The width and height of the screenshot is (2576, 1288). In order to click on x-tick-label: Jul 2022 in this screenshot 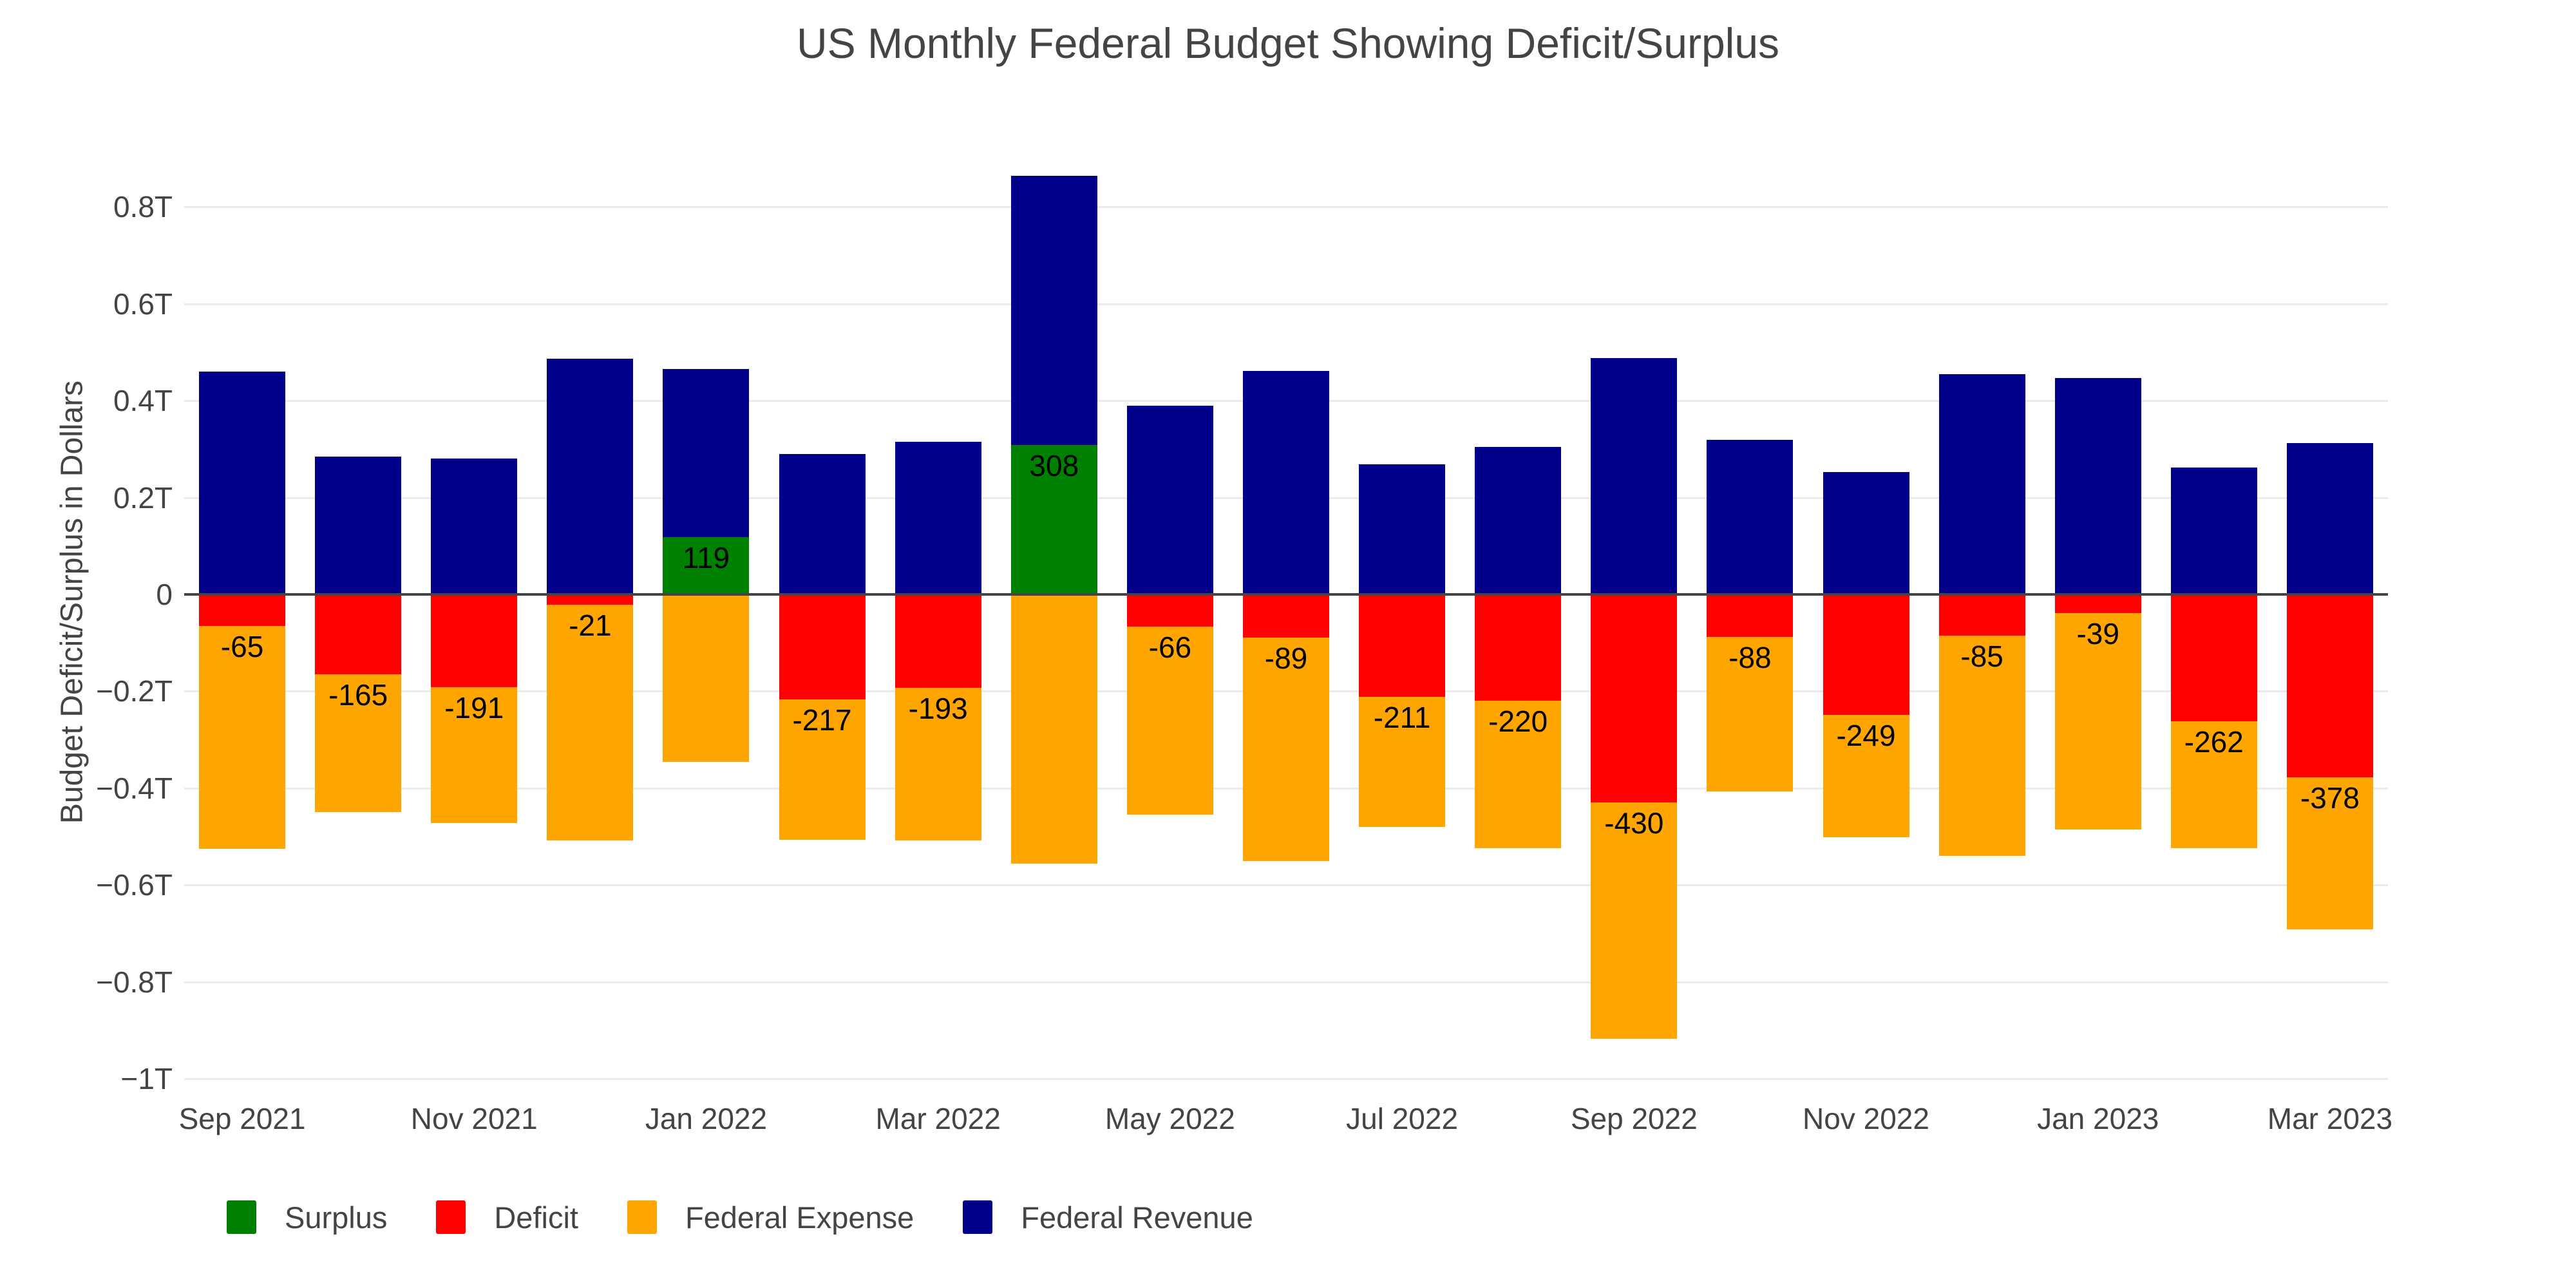, I will do `click(1403, 1118)`.